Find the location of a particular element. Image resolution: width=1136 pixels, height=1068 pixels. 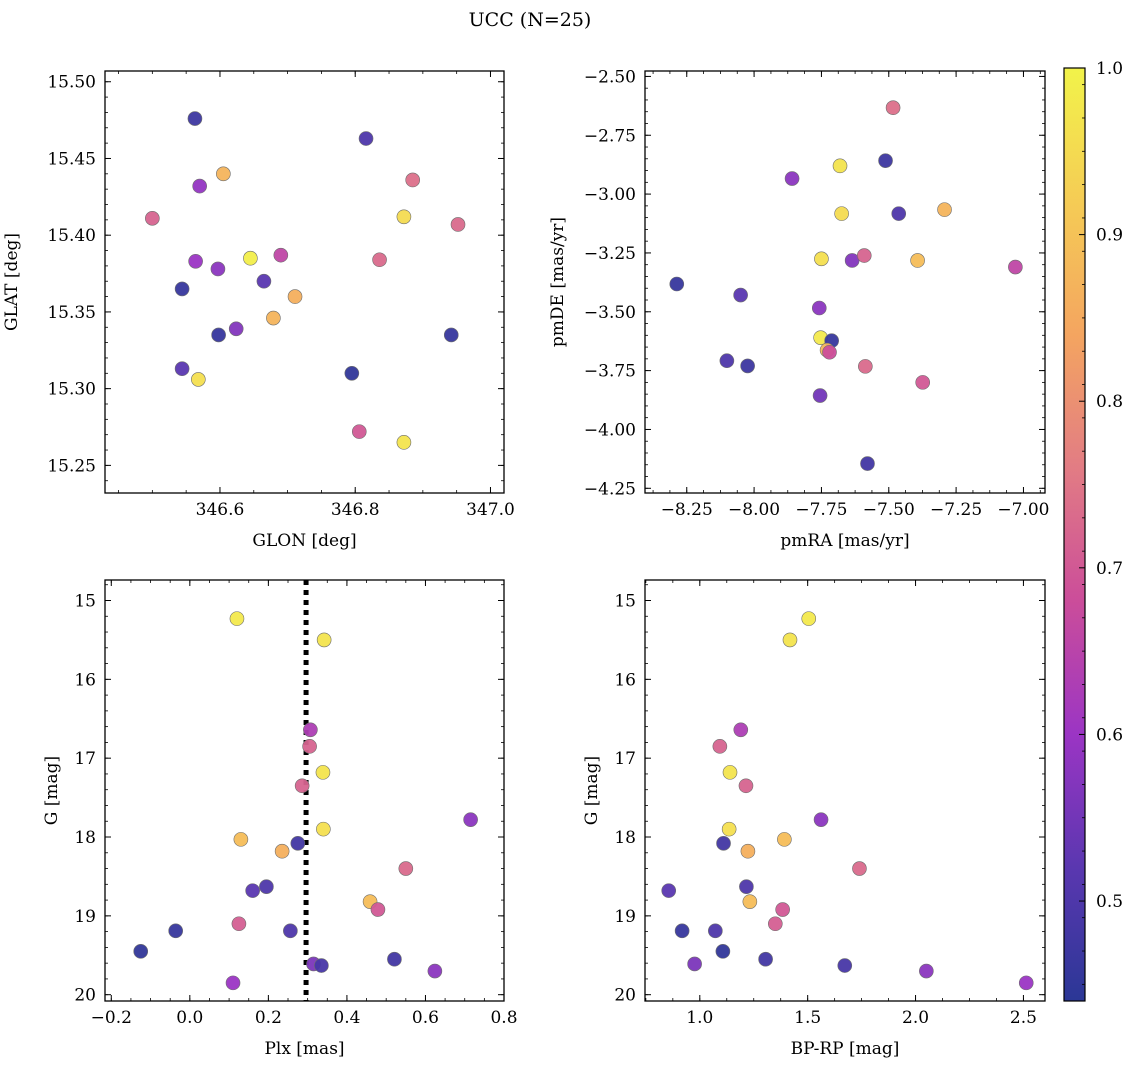

x-tick-label: 346.6 is located at coordinates (220, 510).